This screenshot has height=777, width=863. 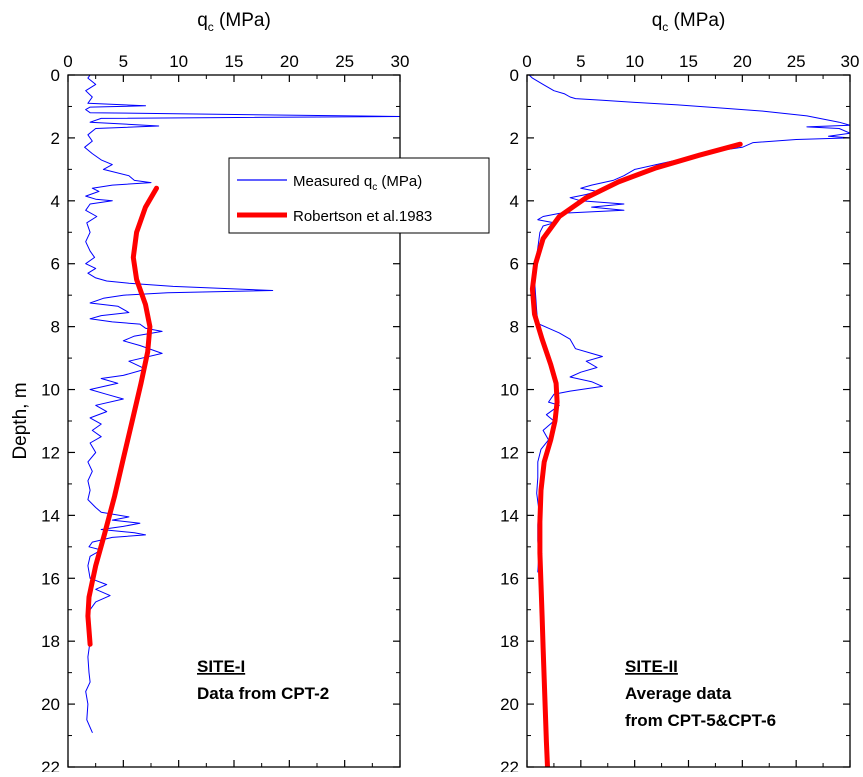 I want to click on y-axis-title: Depth, m, so click(x=20, y=420).